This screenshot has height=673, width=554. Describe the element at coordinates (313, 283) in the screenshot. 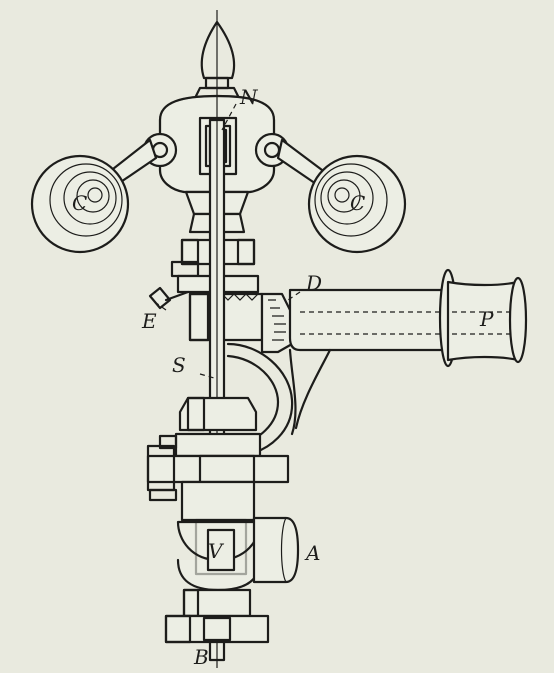

I see `label-d: D` at that location.